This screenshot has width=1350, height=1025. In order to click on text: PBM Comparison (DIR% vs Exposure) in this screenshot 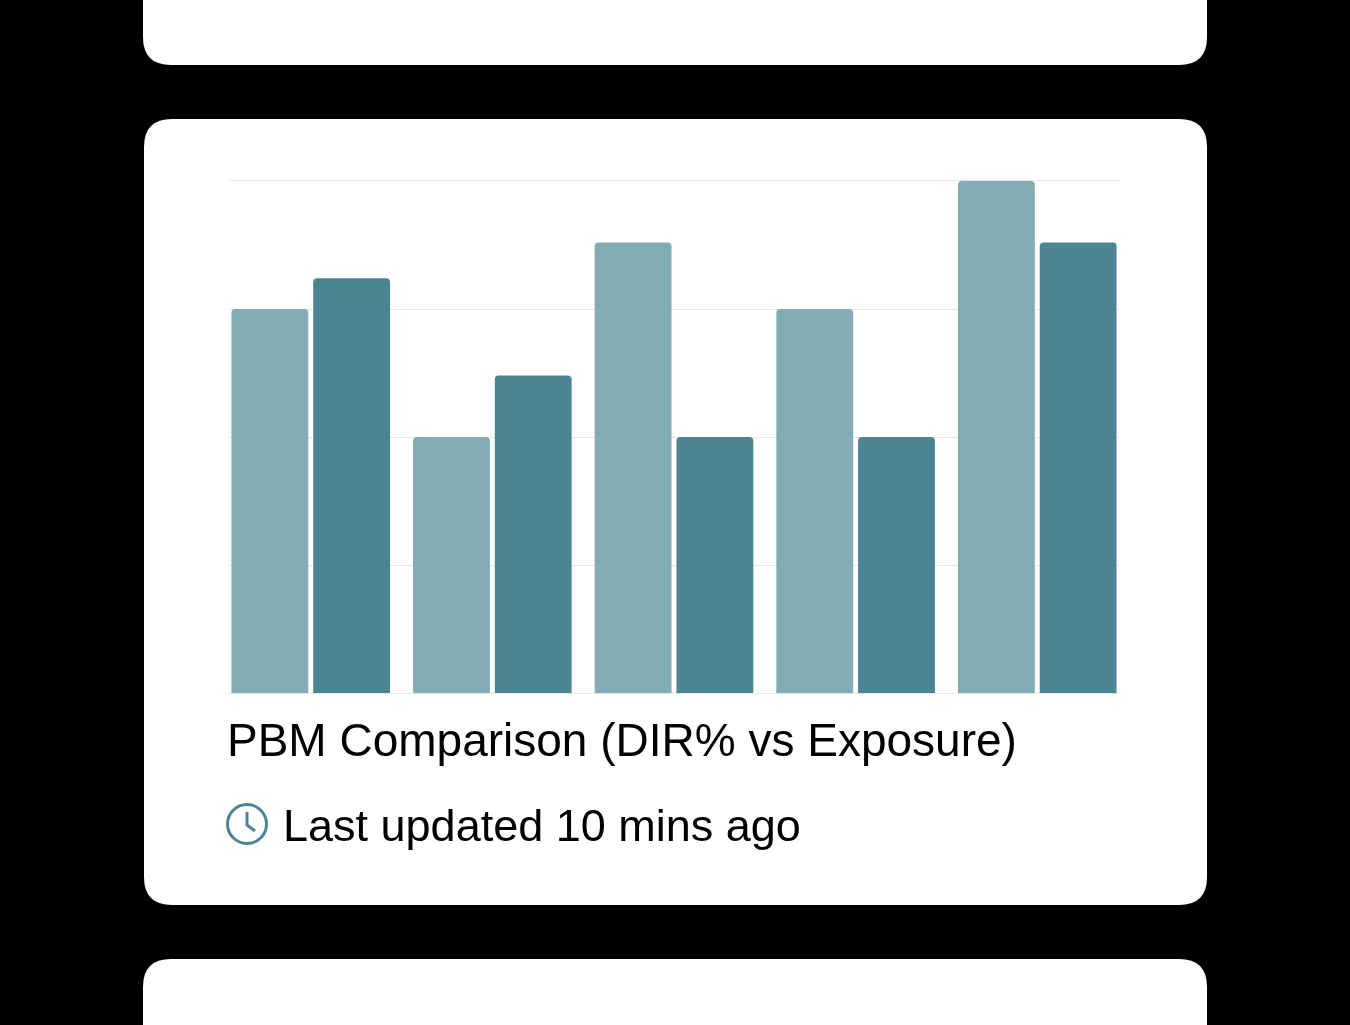, I will do `click(622, 740)`.